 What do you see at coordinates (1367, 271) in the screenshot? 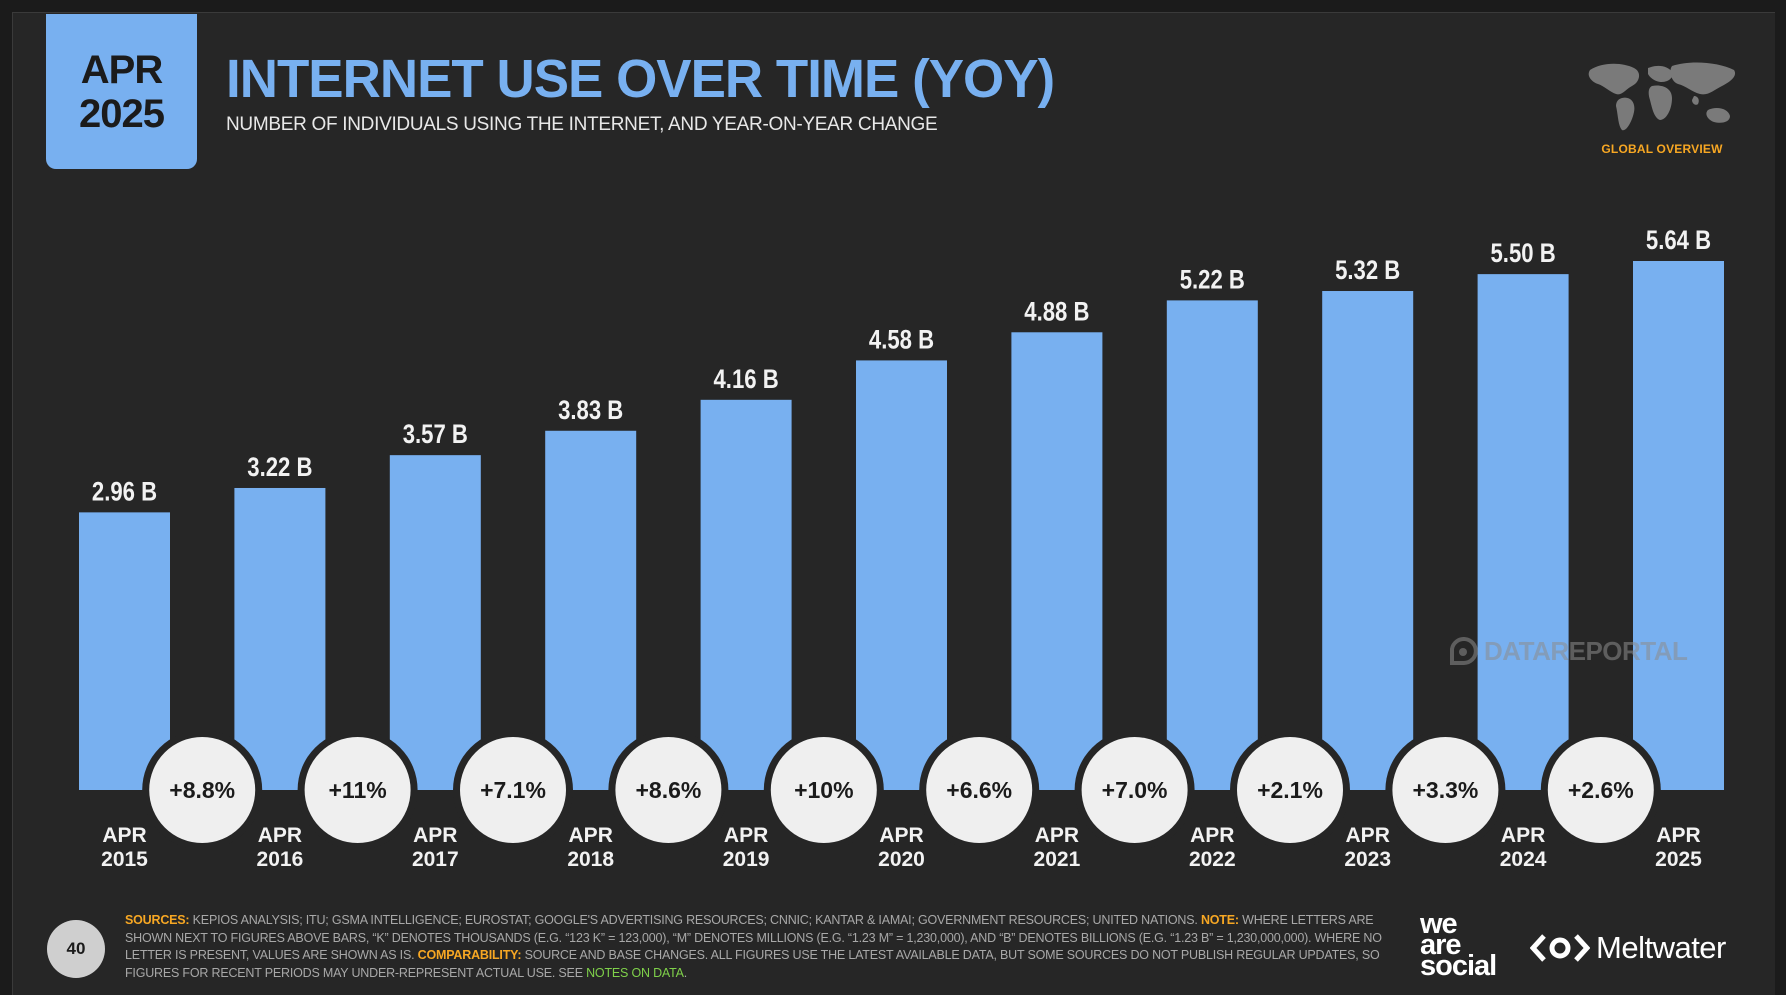
I see `value-label: 5.32 B` at bounding box center [1367, 271].